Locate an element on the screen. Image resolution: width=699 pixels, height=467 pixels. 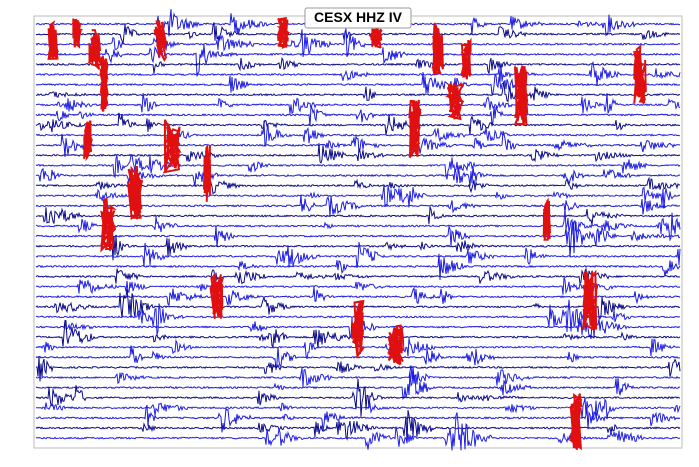
title: CESX HHZ IV is located at coordinates (358, 17).